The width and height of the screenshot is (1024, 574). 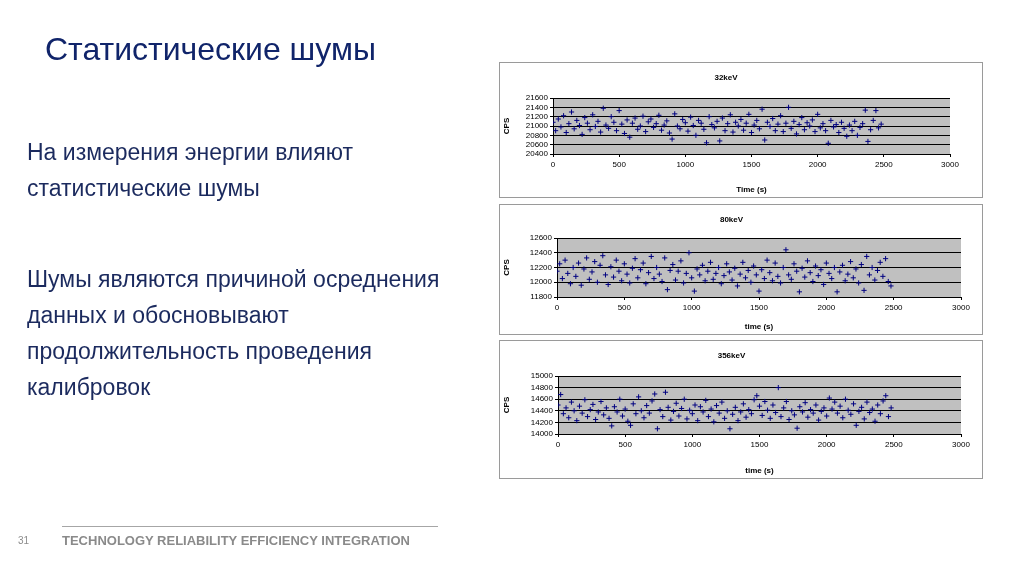 I want to click on y-tick-label: 14800, so click(x=542, y=387).